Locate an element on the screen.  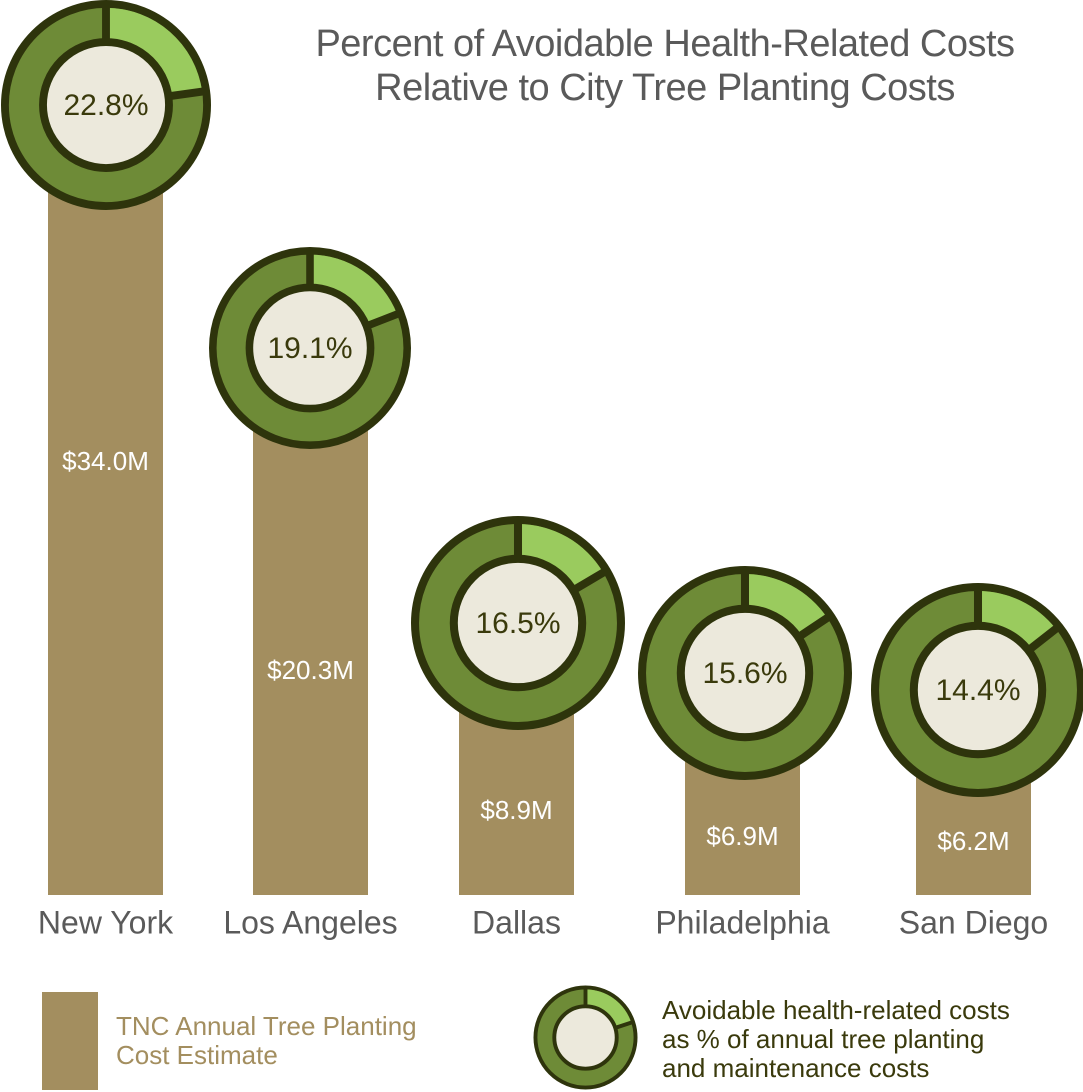
donut-los-angeles-center is located at coordinates (310, 348).